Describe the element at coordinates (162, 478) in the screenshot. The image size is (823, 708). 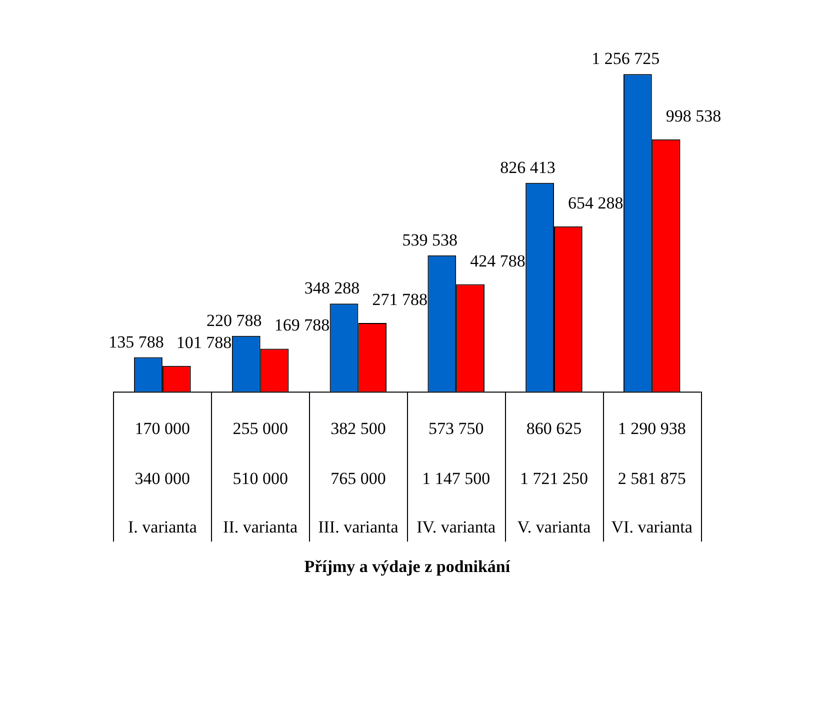
I see `text: 340 000` at that location.